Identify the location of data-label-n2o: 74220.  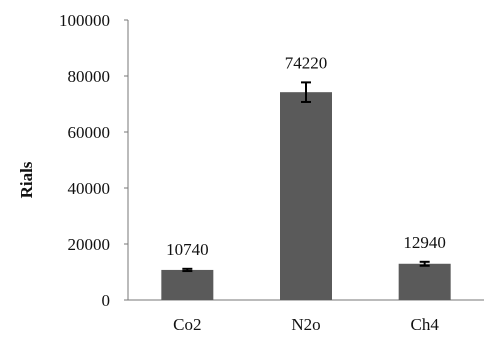
(306, 62).